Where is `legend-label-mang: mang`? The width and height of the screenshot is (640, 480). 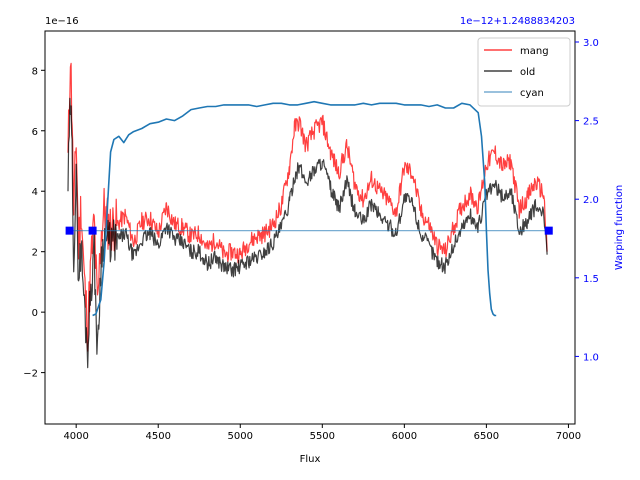 legend-label-mang: mang is located at coordinates (534, 51).